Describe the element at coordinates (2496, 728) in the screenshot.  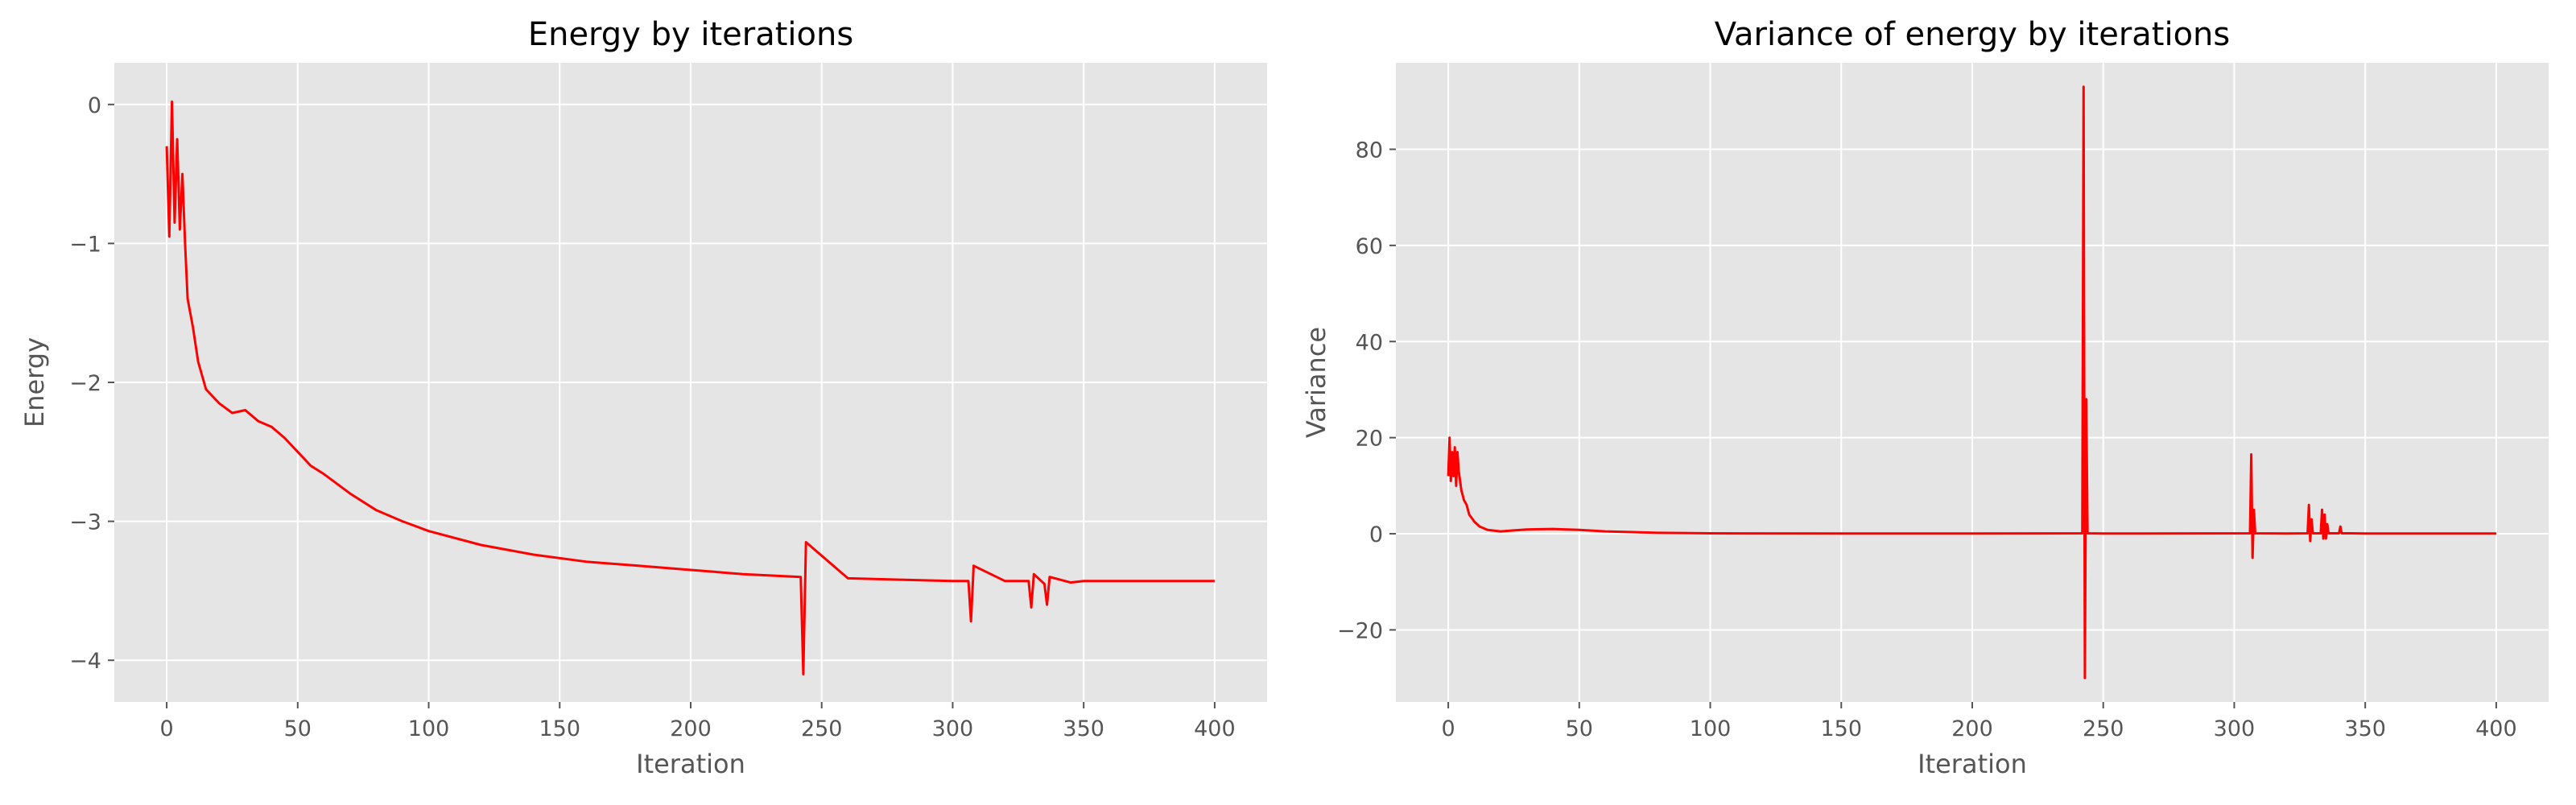
I see `variance-x-tick-label: 400` at that location.